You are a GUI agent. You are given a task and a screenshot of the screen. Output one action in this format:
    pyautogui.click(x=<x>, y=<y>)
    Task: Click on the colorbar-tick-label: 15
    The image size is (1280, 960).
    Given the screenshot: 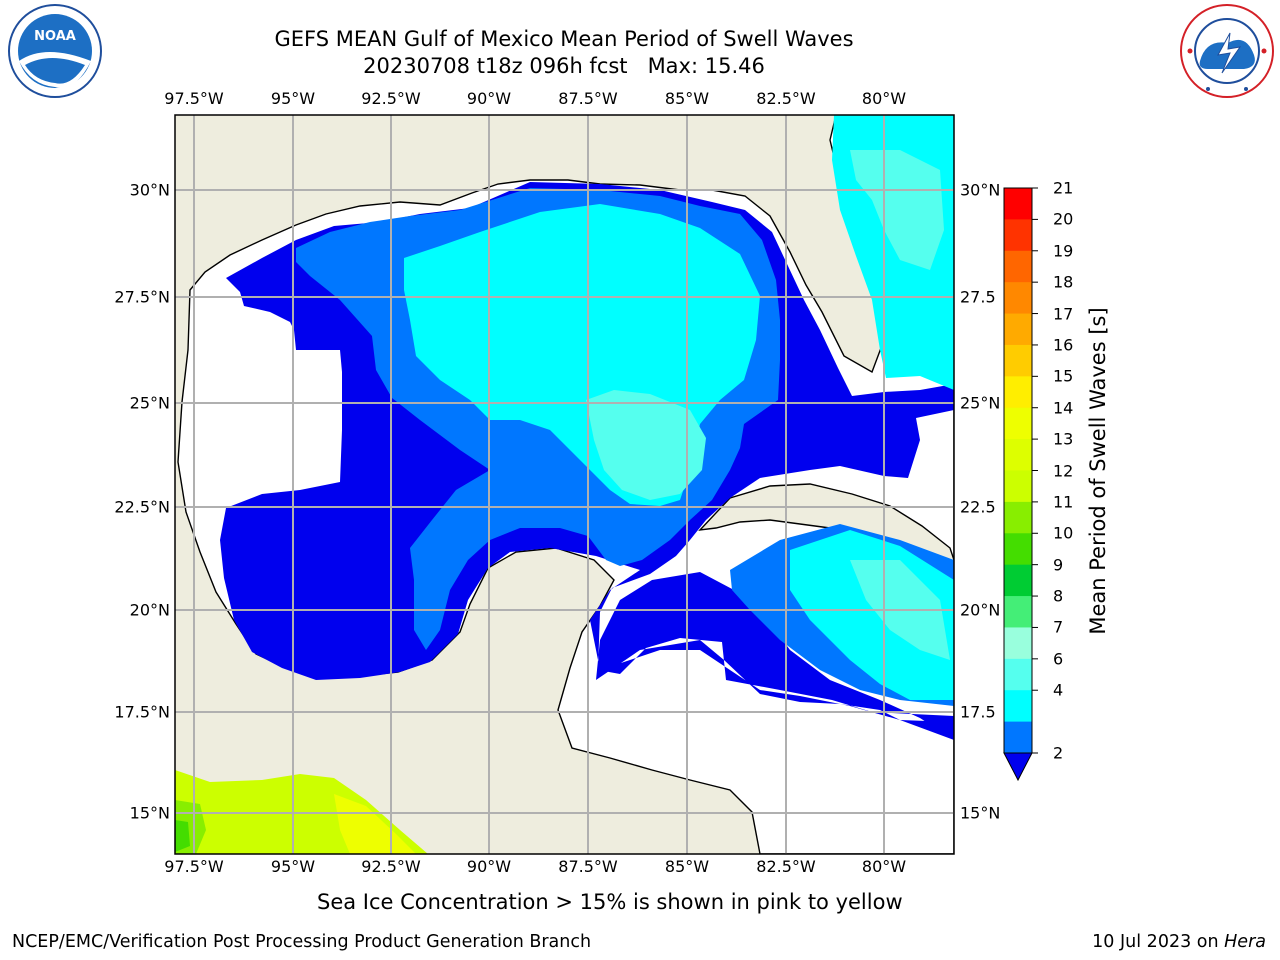 What is the action you would take?
    pyautogui.click(x=1063, y=376)
    